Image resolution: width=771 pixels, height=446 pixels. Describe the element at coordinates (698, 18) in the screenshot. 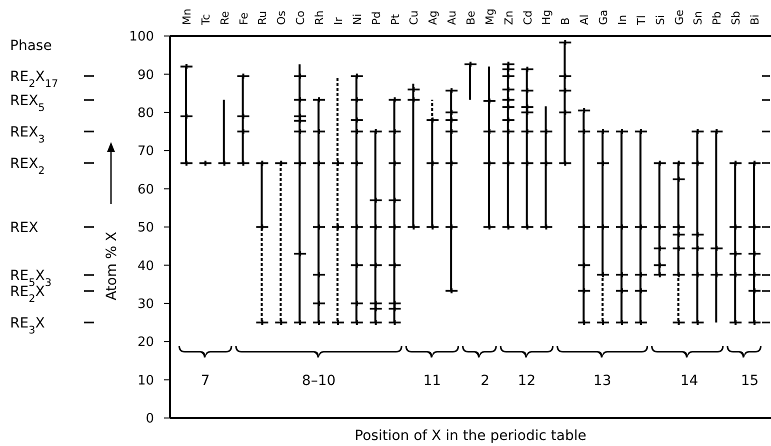

I see `x-tick-label: Sn` at that location.